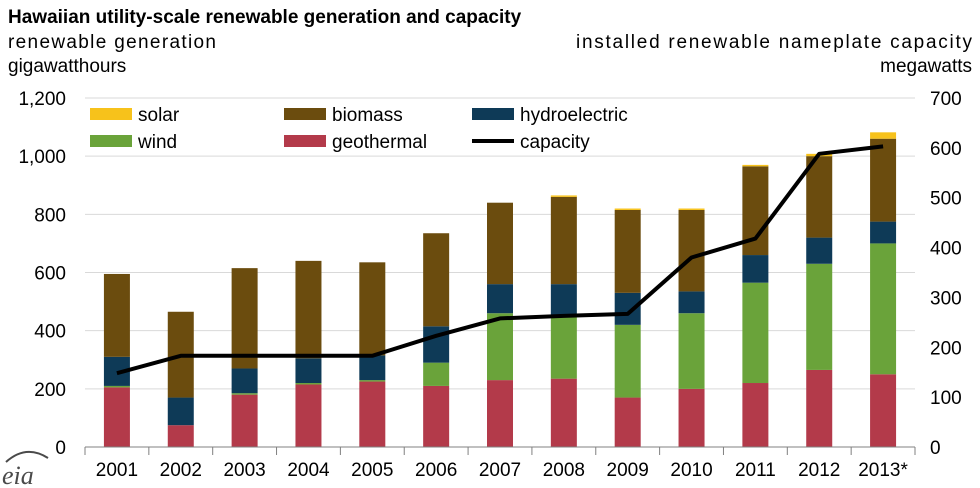 The height and width of the screenshot is (488, 980). I want to click on legend-label-geothermal: geothermal, so click(379, 142).